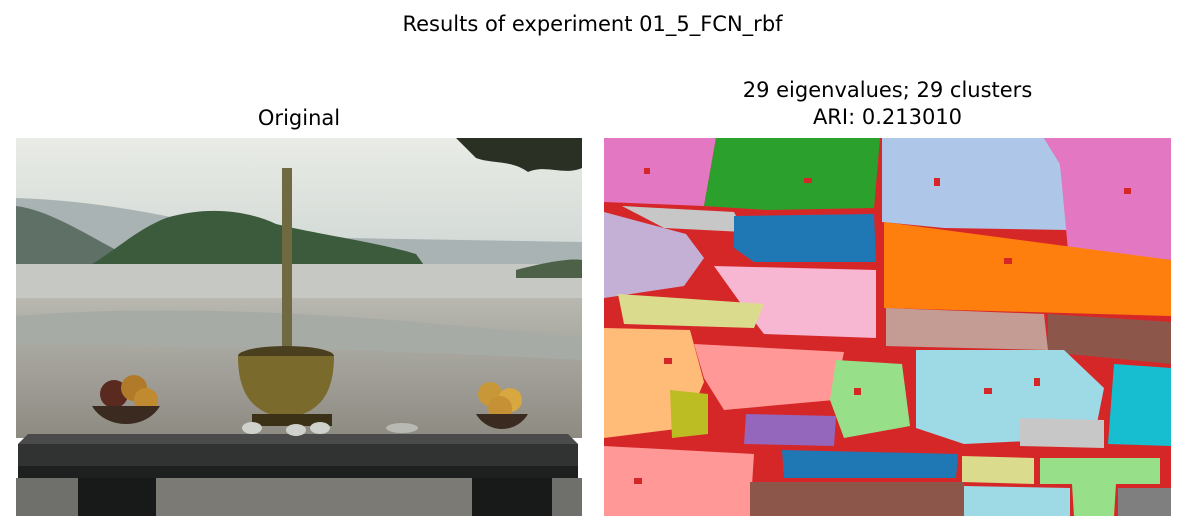 The width and height of the screenshot is (1185, 531). Describe the element at coordinates (857, 499) in the screenshot. I see `cluster-brown-bottom` at that location.